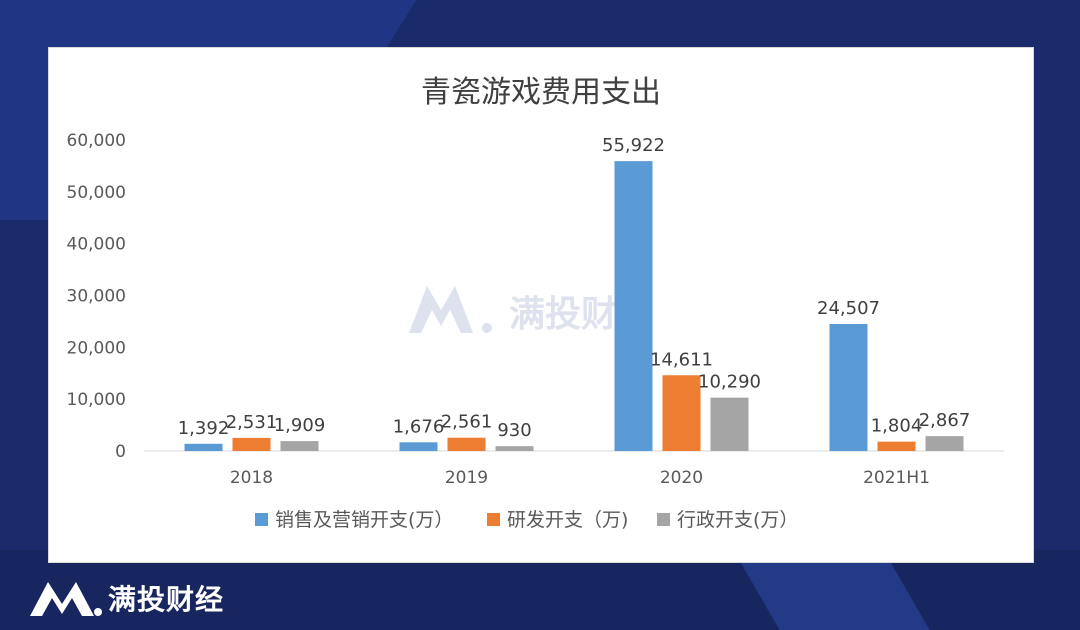 This screenshot has width=1080, height=630. What do you see at coordinates (467, 422) in the screenshot?
I see `data-label: 2,561` at bounding box center [467, 422].